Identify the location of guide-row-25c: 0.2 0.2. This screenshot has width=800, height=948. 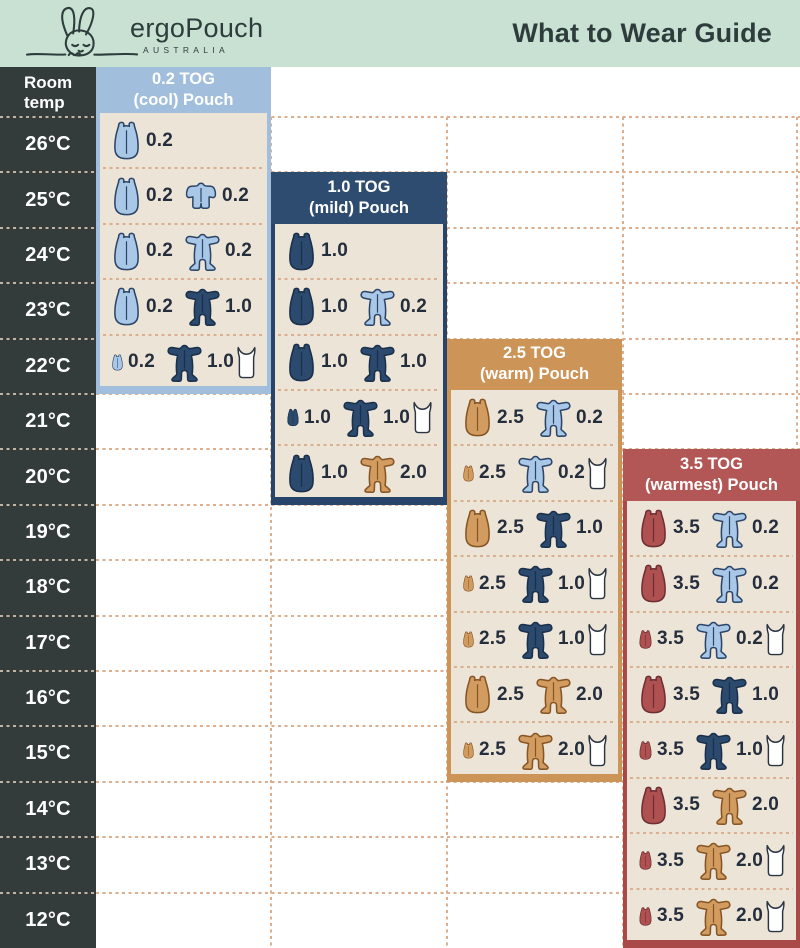
(183, 195).